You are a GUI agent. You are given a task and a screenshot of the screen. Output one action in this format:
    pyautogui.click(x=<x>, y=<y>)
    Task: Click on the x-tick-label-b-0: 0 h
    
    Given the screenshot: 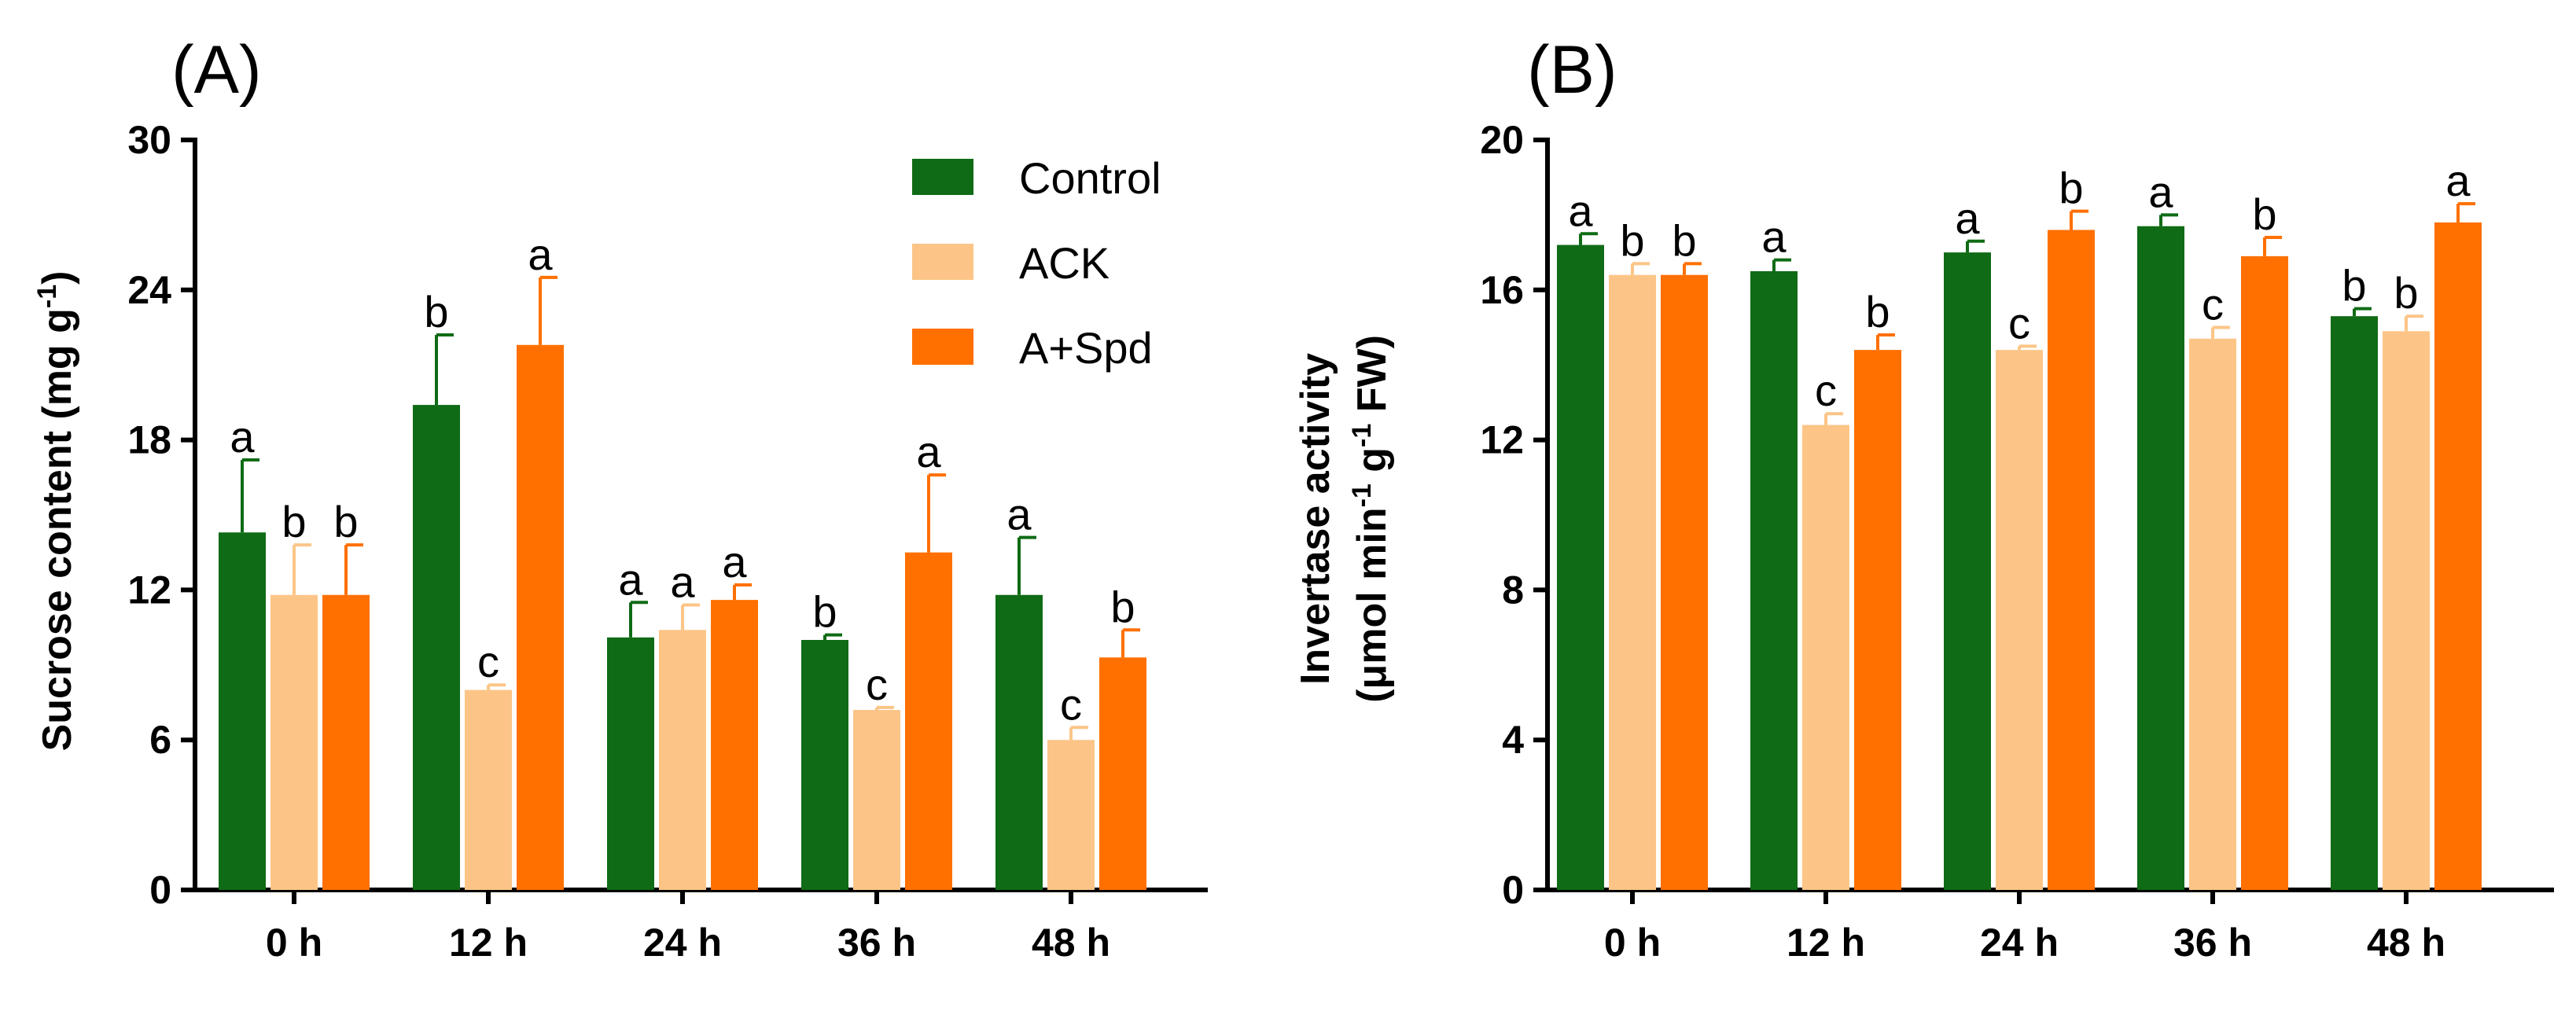 What is the action you would take?
    pyautogui.click(x=1633, y=943)
    